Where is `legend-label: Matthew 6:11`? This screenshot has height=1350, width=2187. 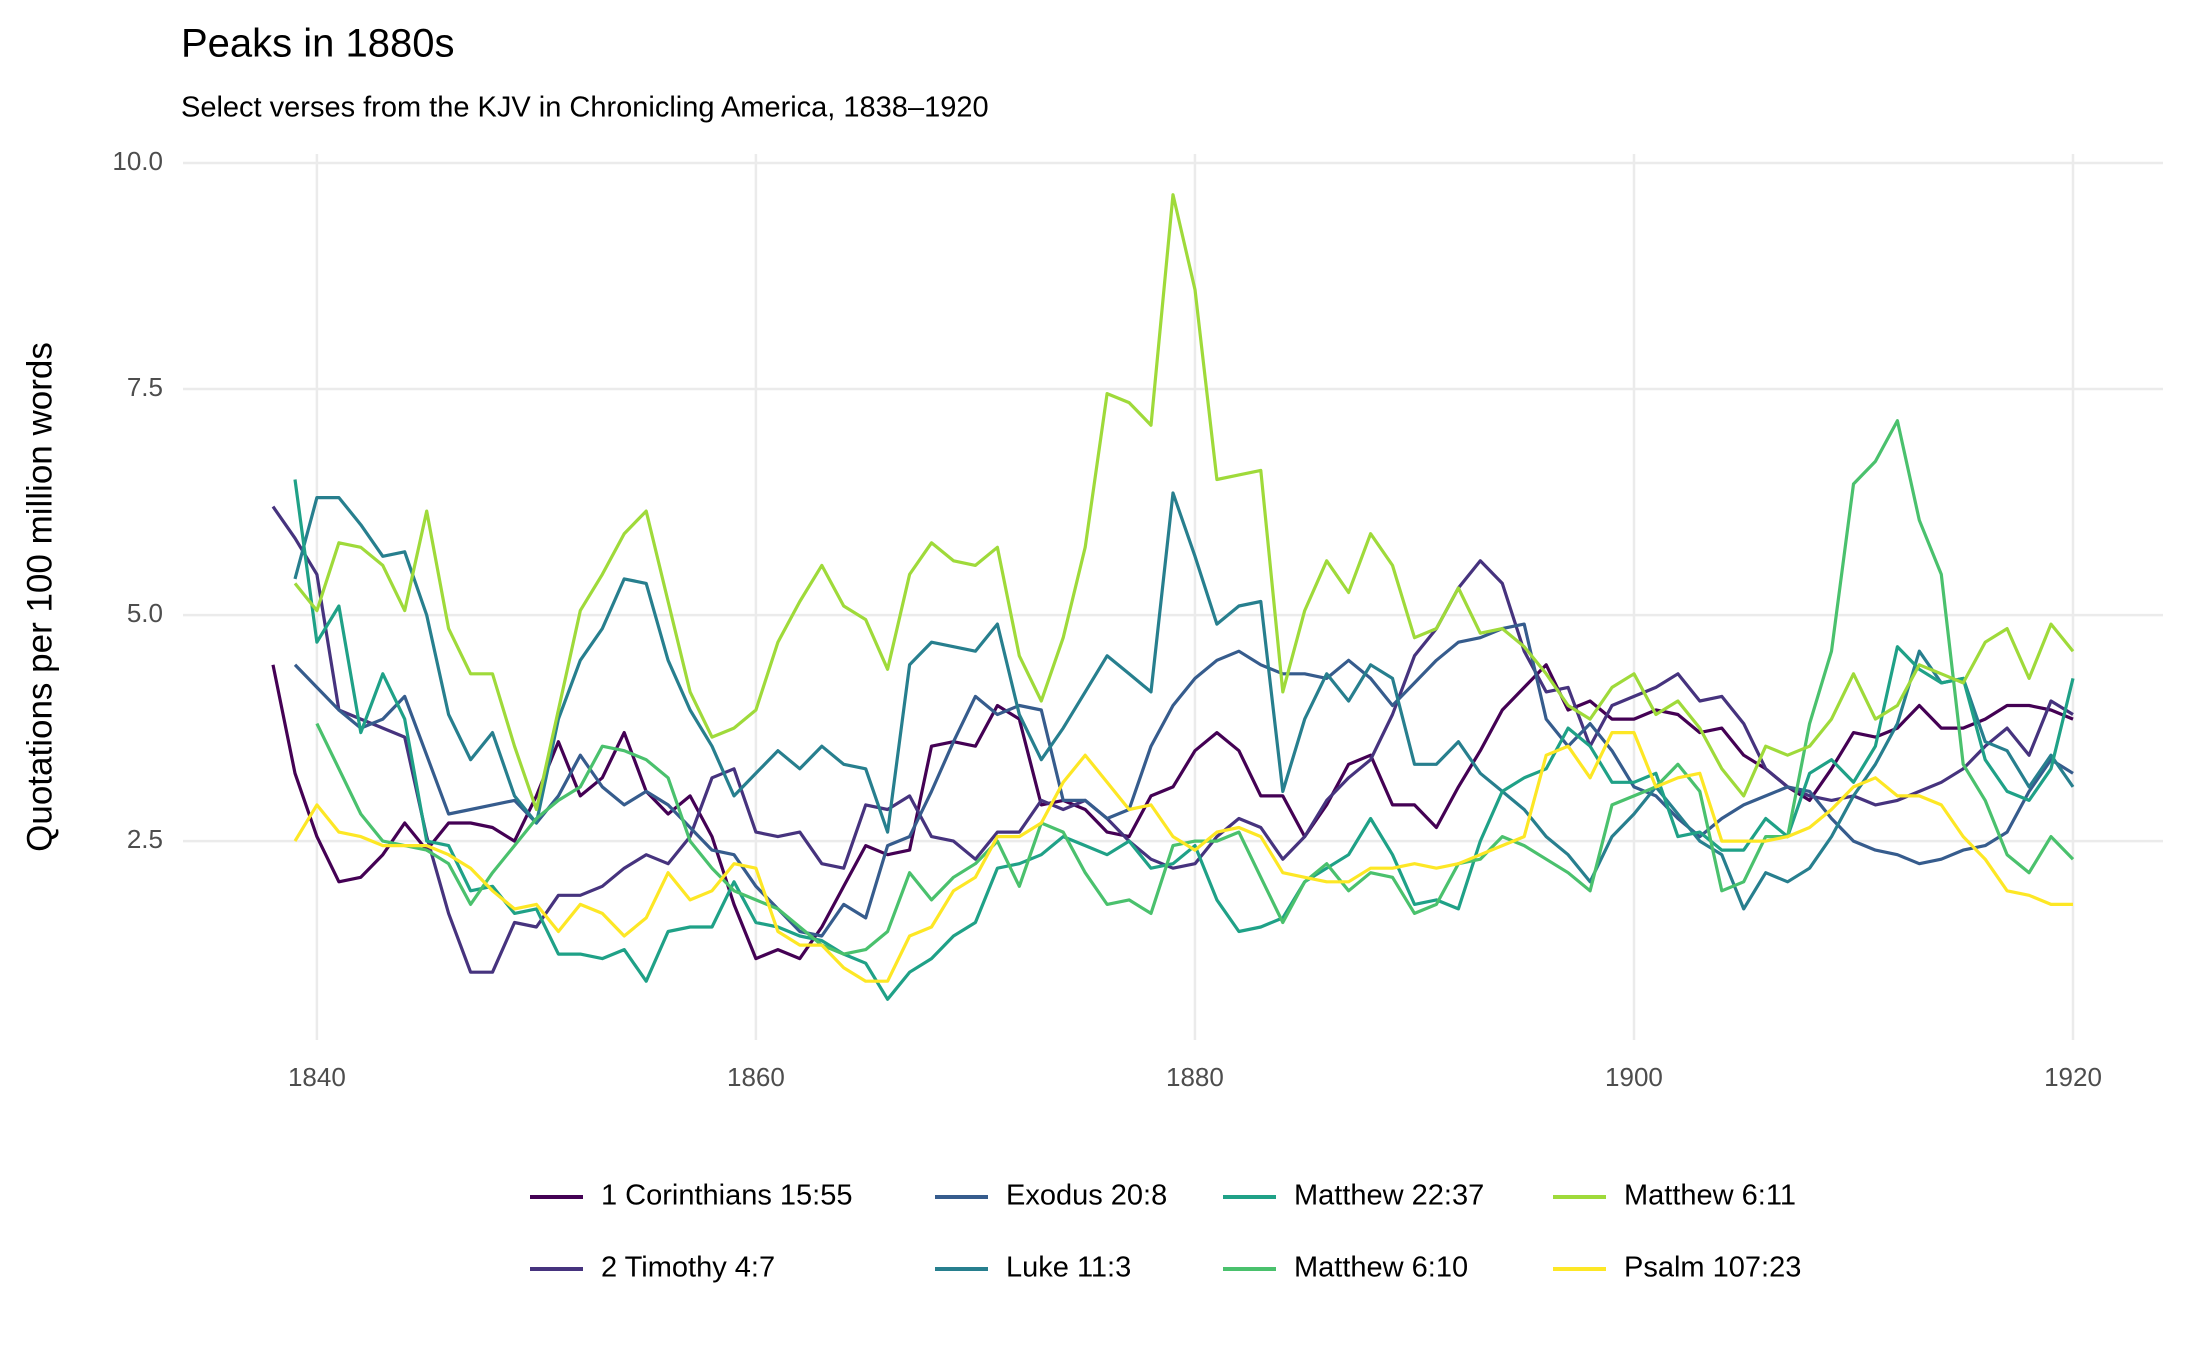 legend-label: Matthew 6:11 is located at coordinates (1710, 1196).